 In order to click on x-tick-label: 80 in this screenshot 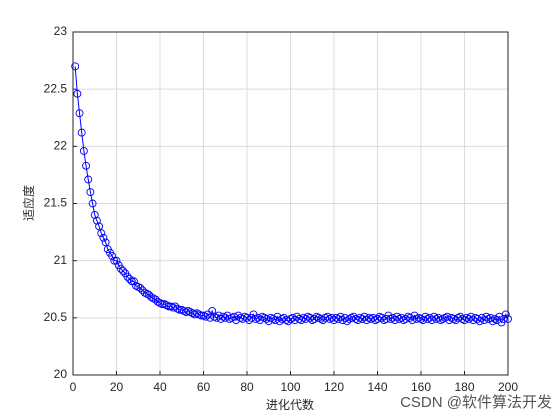, I will do `click(247, 387)`.